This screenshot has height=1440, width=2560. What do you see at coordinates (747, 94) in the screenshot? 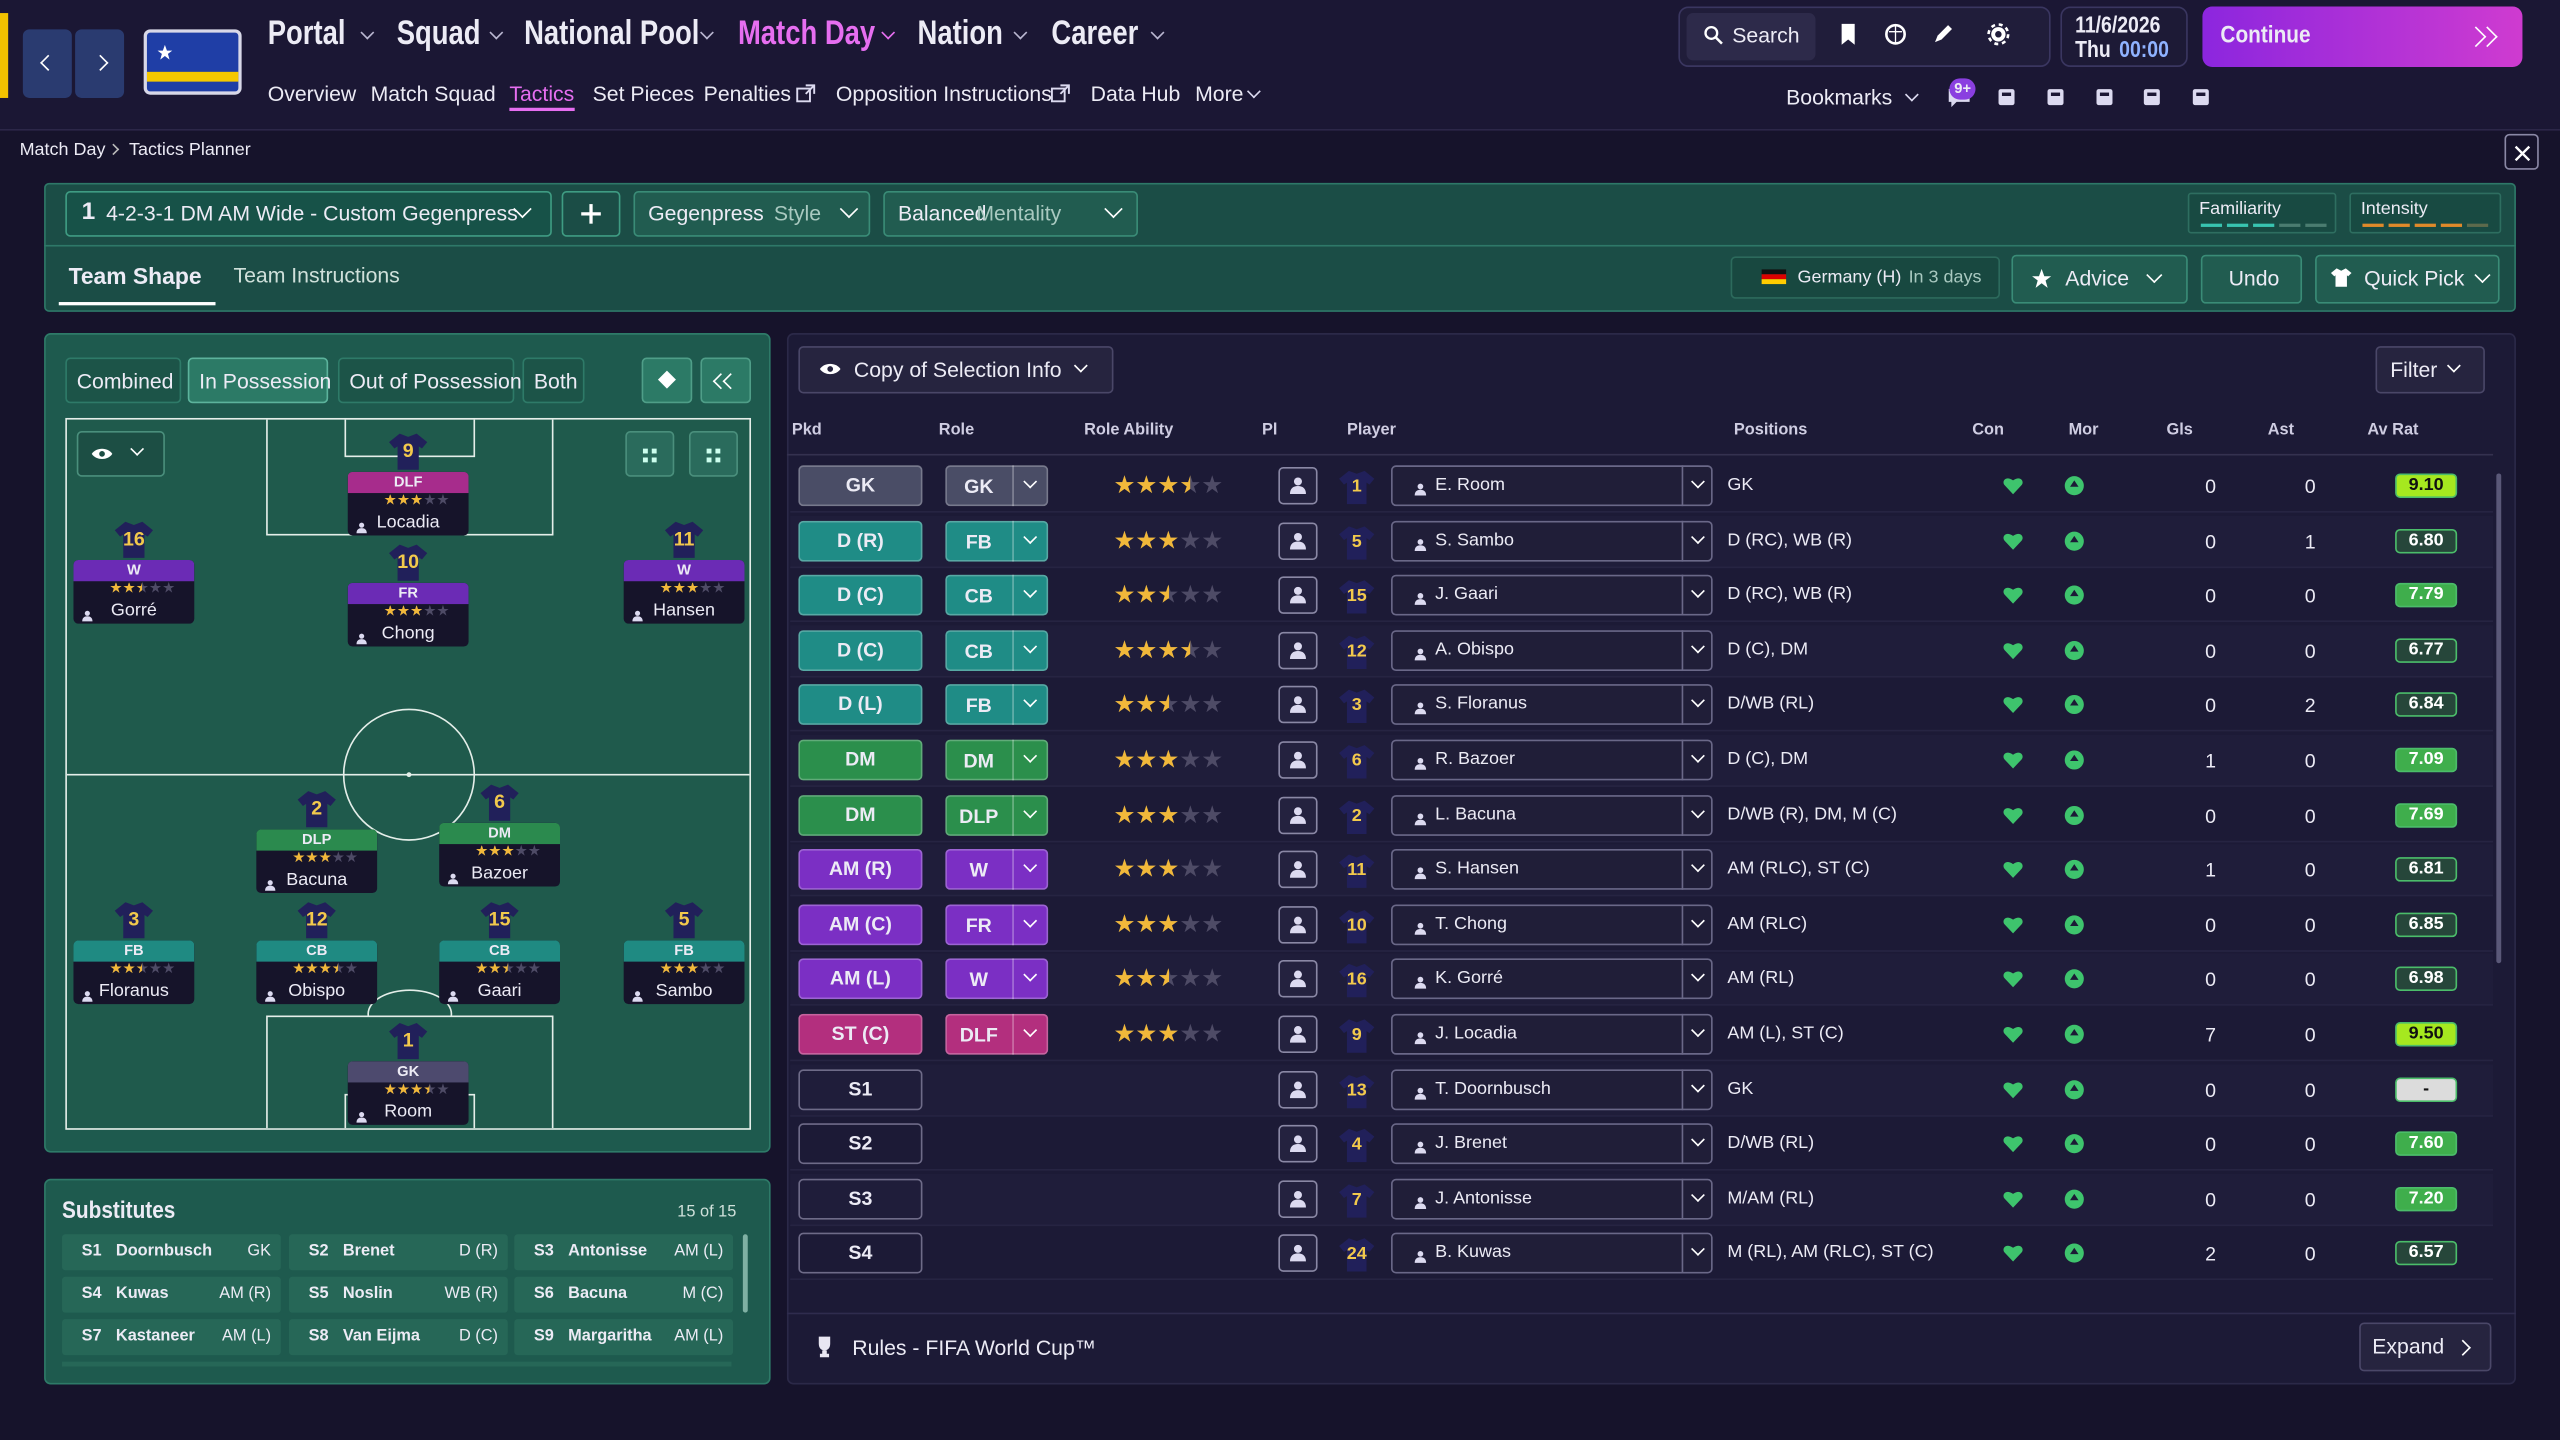
I see `sub-menu-item: Penalties` at bounding box center [747, 94].